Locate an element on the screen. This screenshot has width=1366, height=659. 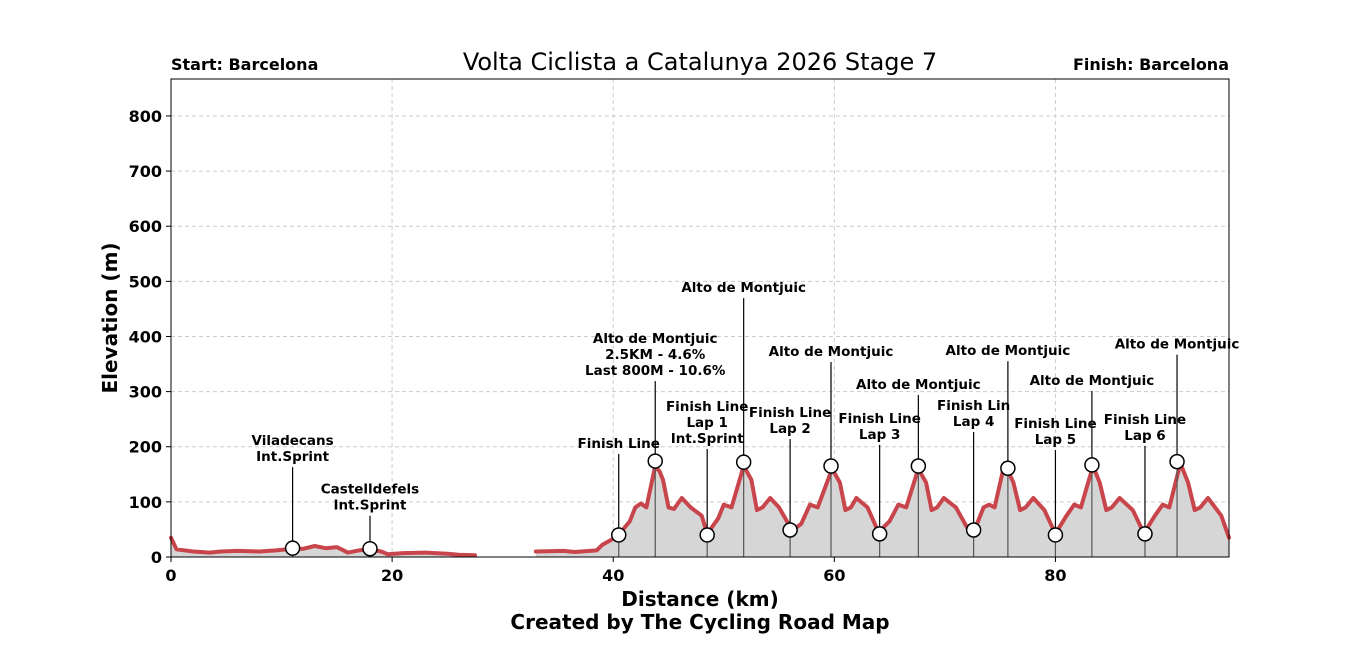
elevation-fill is located at coordinates (882, 510).